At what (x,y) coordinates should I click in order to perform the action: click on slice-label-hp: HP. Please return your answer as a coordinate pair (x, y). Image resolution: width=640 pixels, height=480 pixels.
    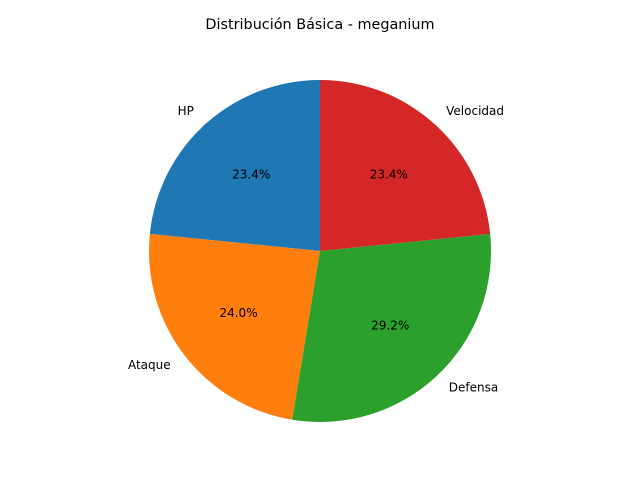
    Looking at the image, I should click on (186, 111).